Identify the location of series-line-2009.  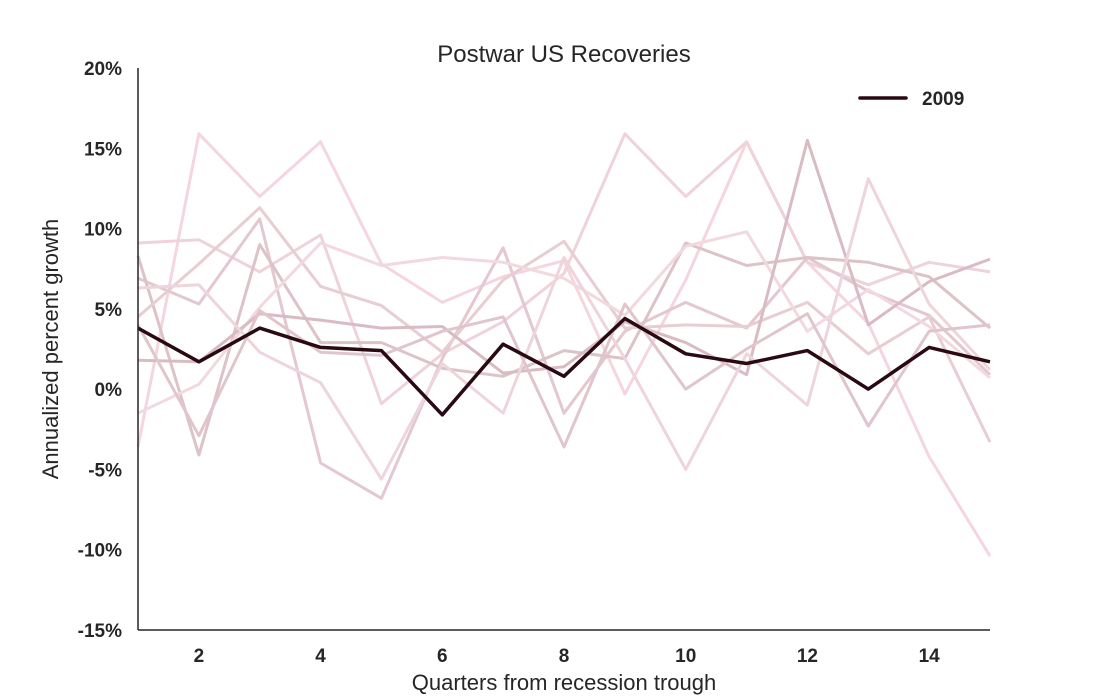
(564, 366).